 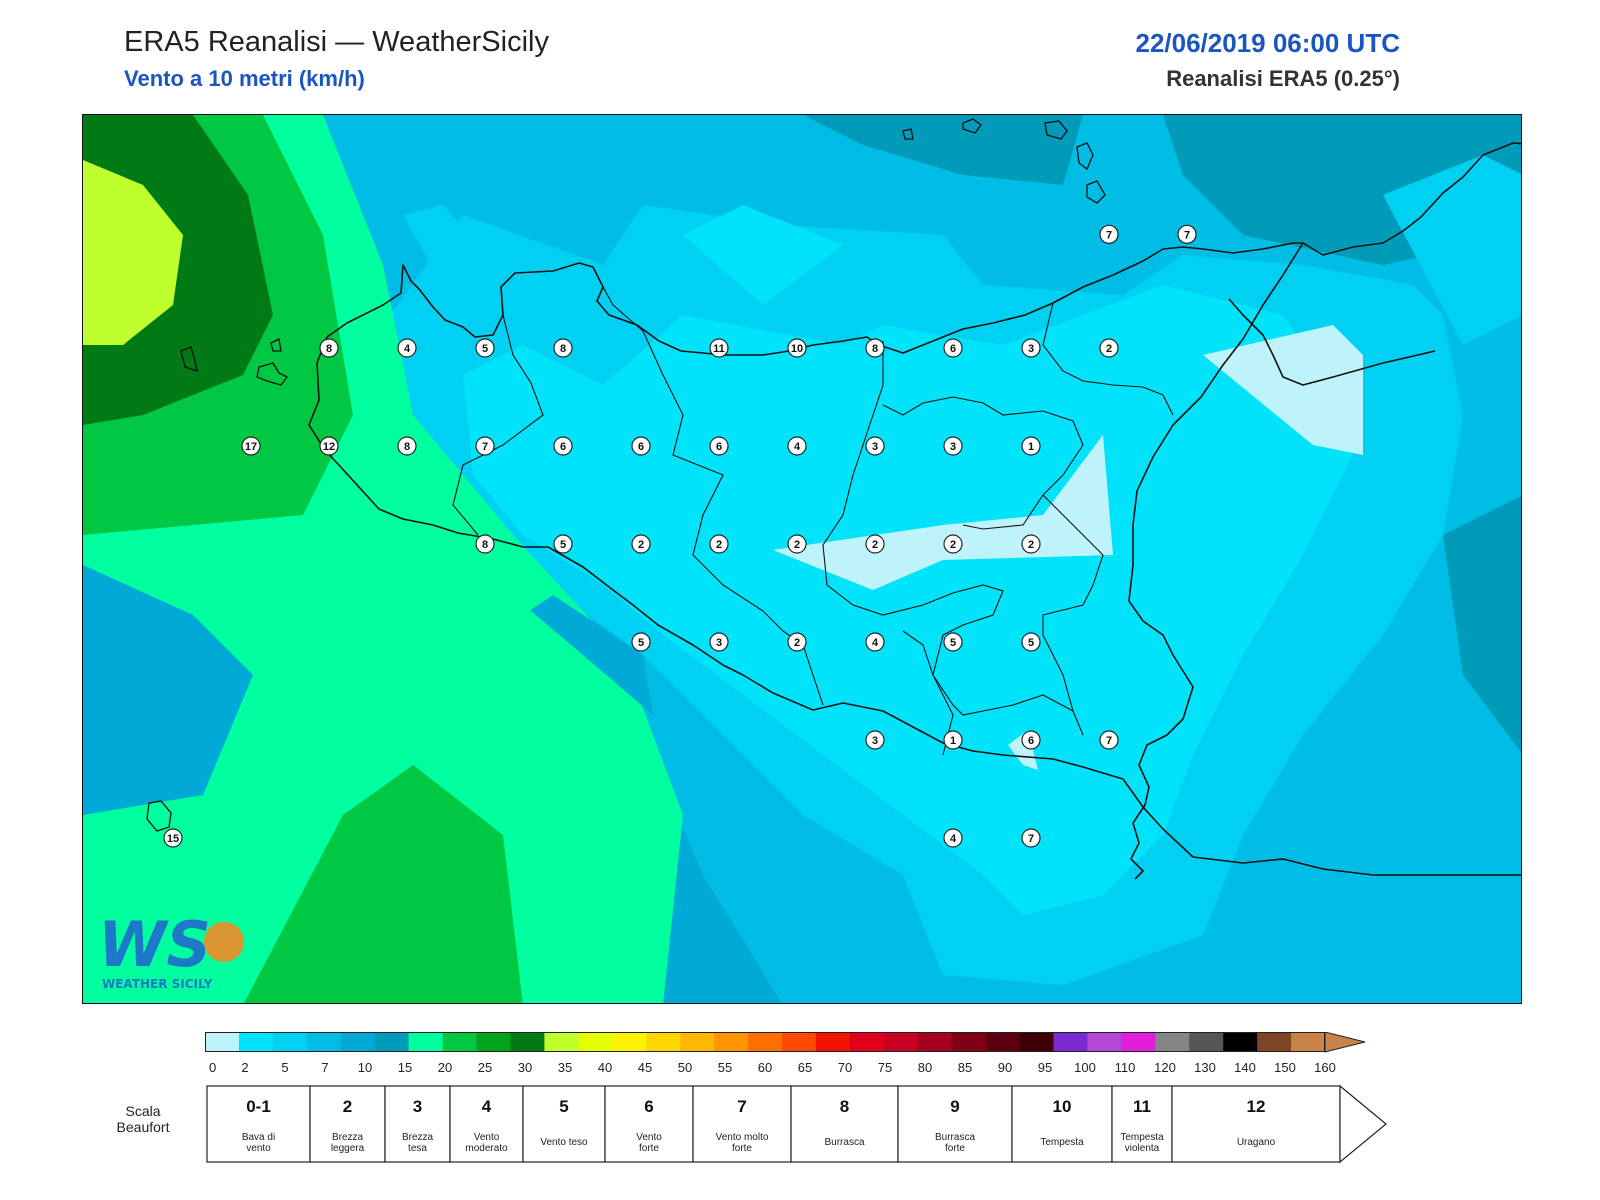 What do you see at coordinates (347, 1106) in the screenshot?
I see `beaufort-number: 2` at bounding box center [347, 1106].